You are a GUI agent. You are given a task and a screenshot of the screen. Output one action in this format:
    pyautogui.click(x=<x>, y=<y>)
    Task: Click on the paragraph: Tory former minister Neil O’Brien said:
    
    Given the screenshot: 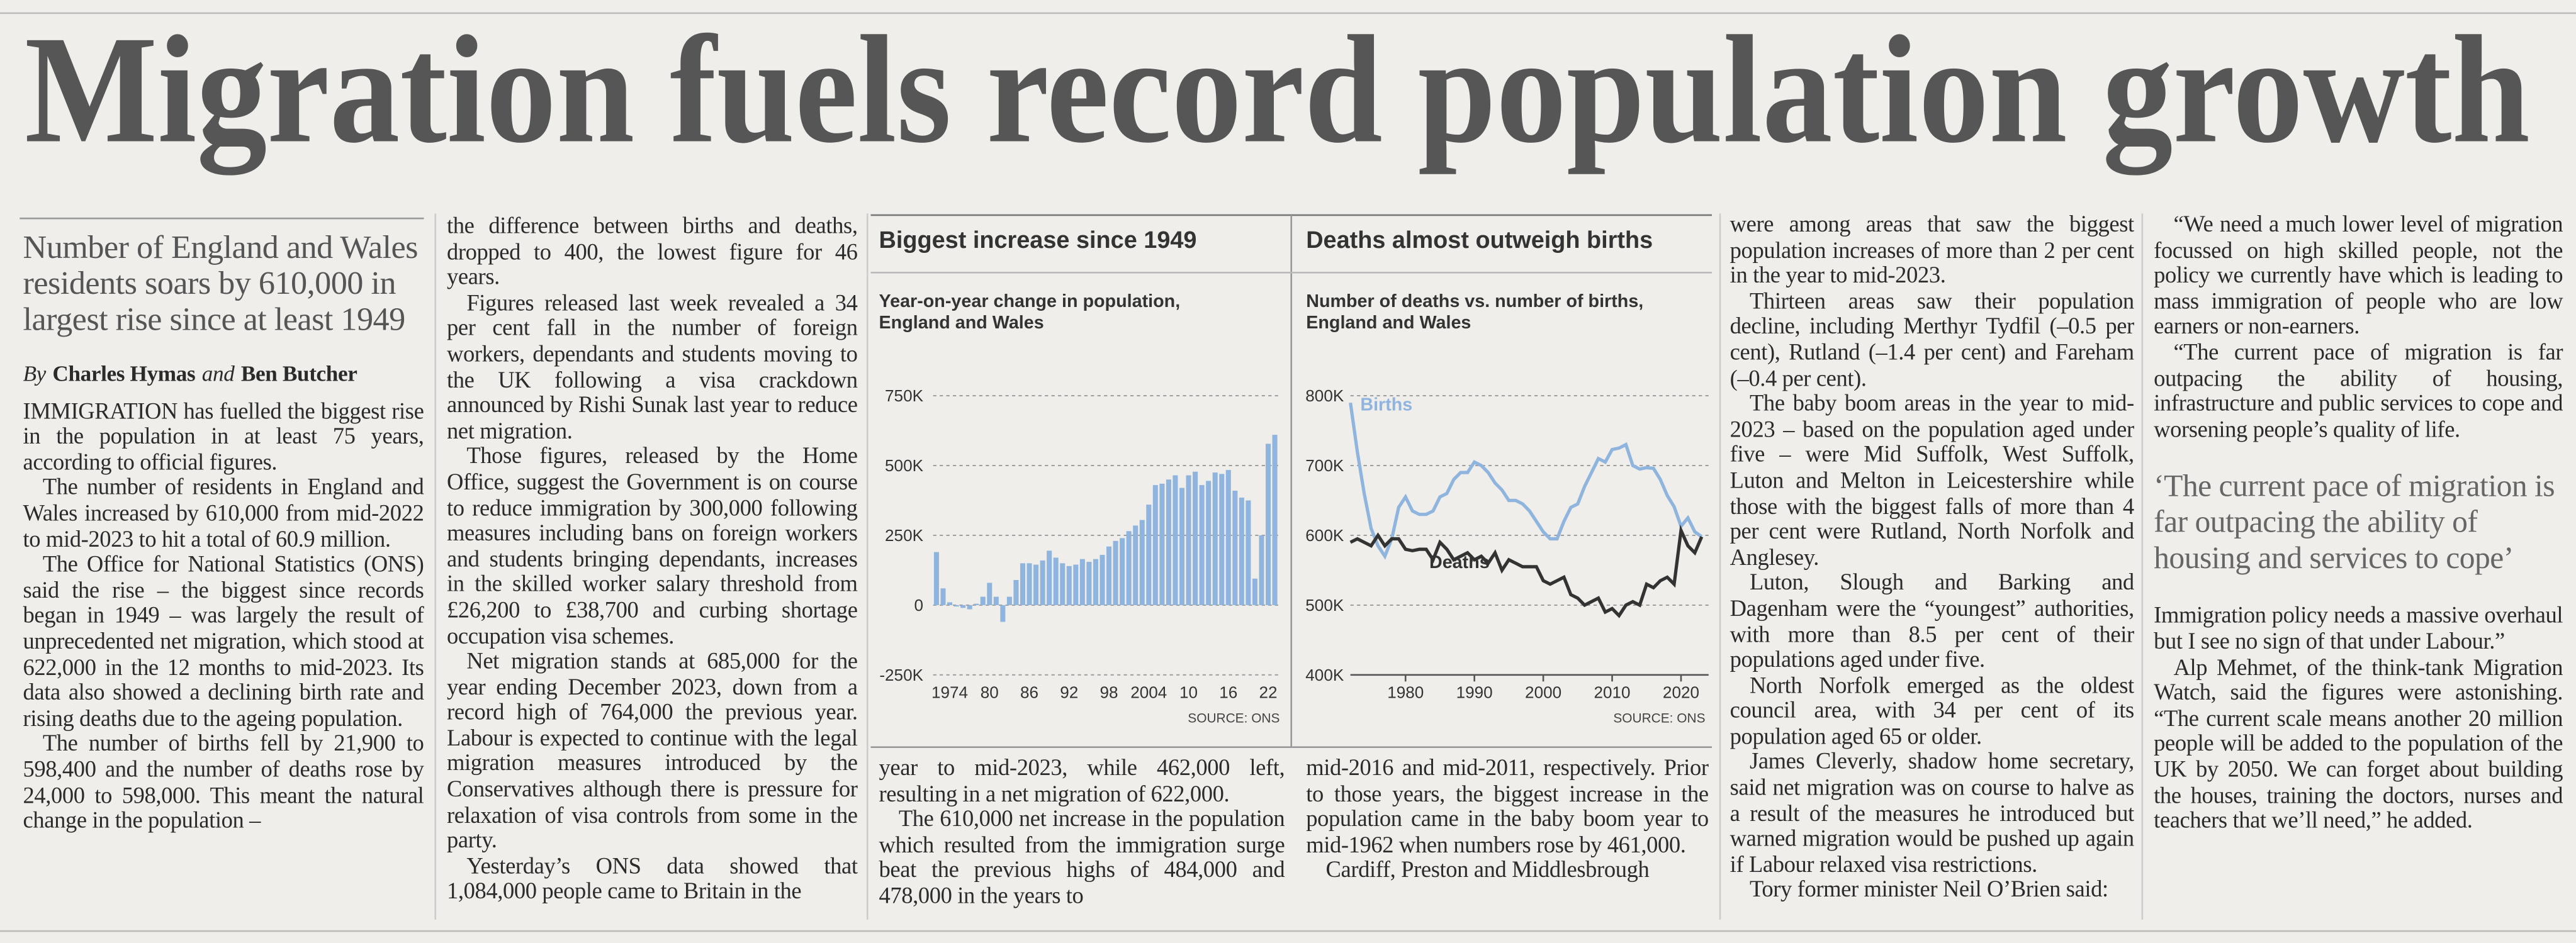 What is the action you would take?
    pyautogui.click(x=1929, y=892)
    